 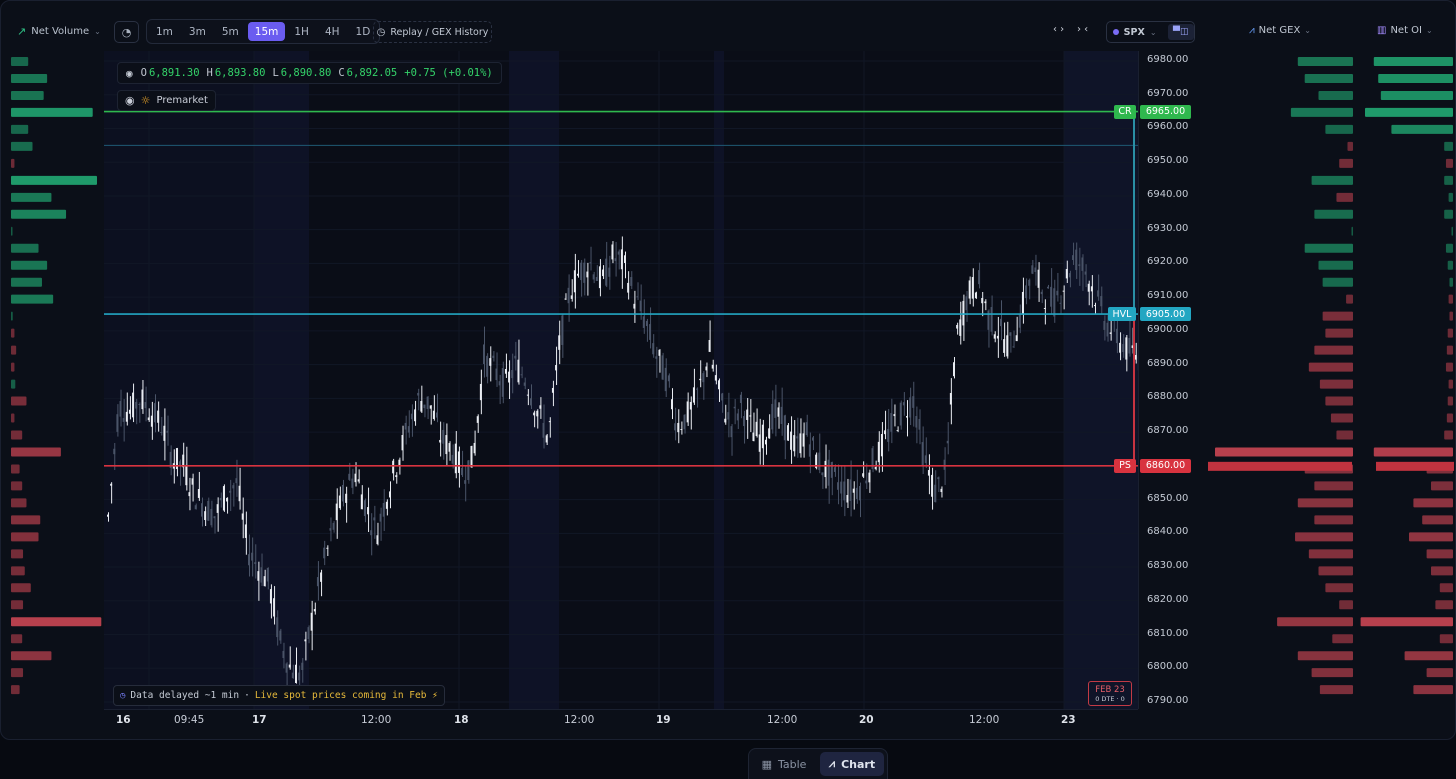 What do you see at coordinates (1083, 29) in the screenshot?
I see `collapse-icon: › ‹` at bounding box center [1083, 29].